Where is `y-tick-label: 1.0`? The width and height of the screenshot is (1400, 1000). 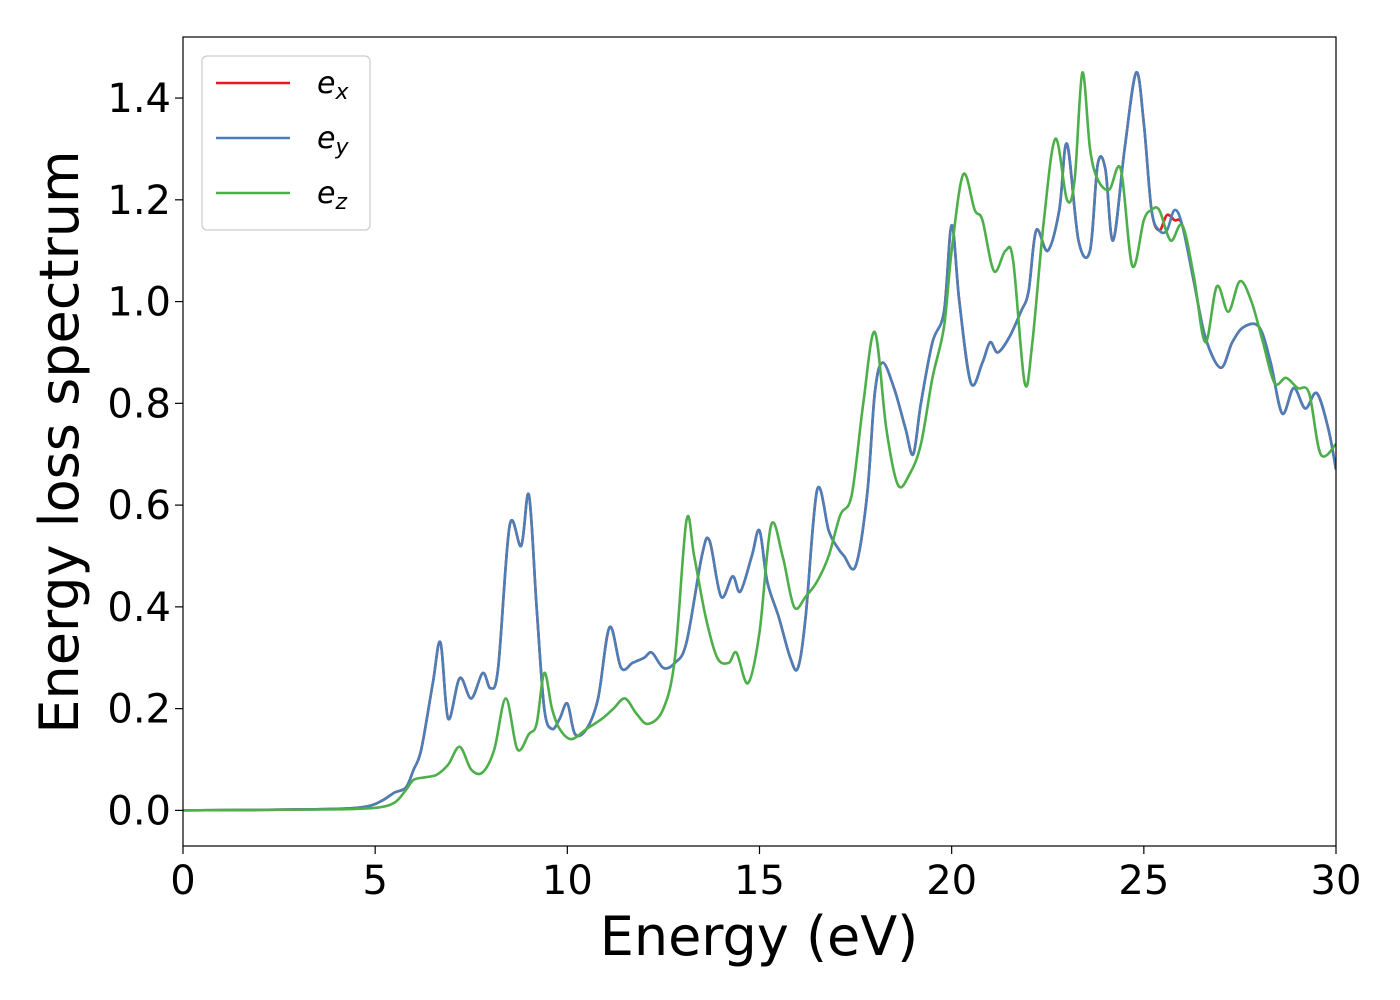 y-tick-label: 1.0 is located at coordinates (139, 303).